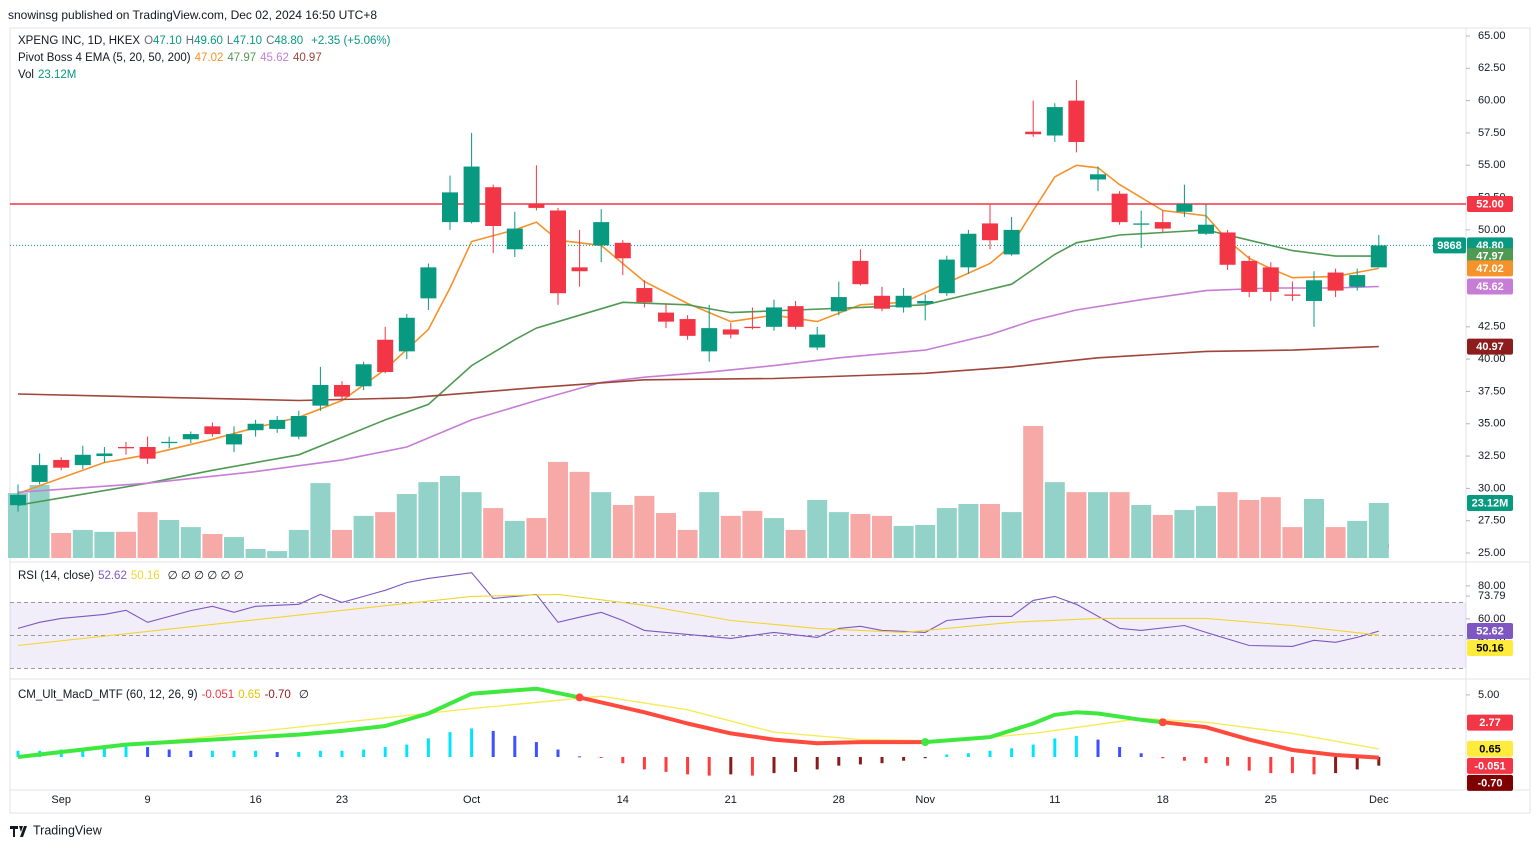  What do you see at coordinates (1492, 230) in the screenshot?
I see `y-tick-label: 50.00` at bounding box center [1492, 230].